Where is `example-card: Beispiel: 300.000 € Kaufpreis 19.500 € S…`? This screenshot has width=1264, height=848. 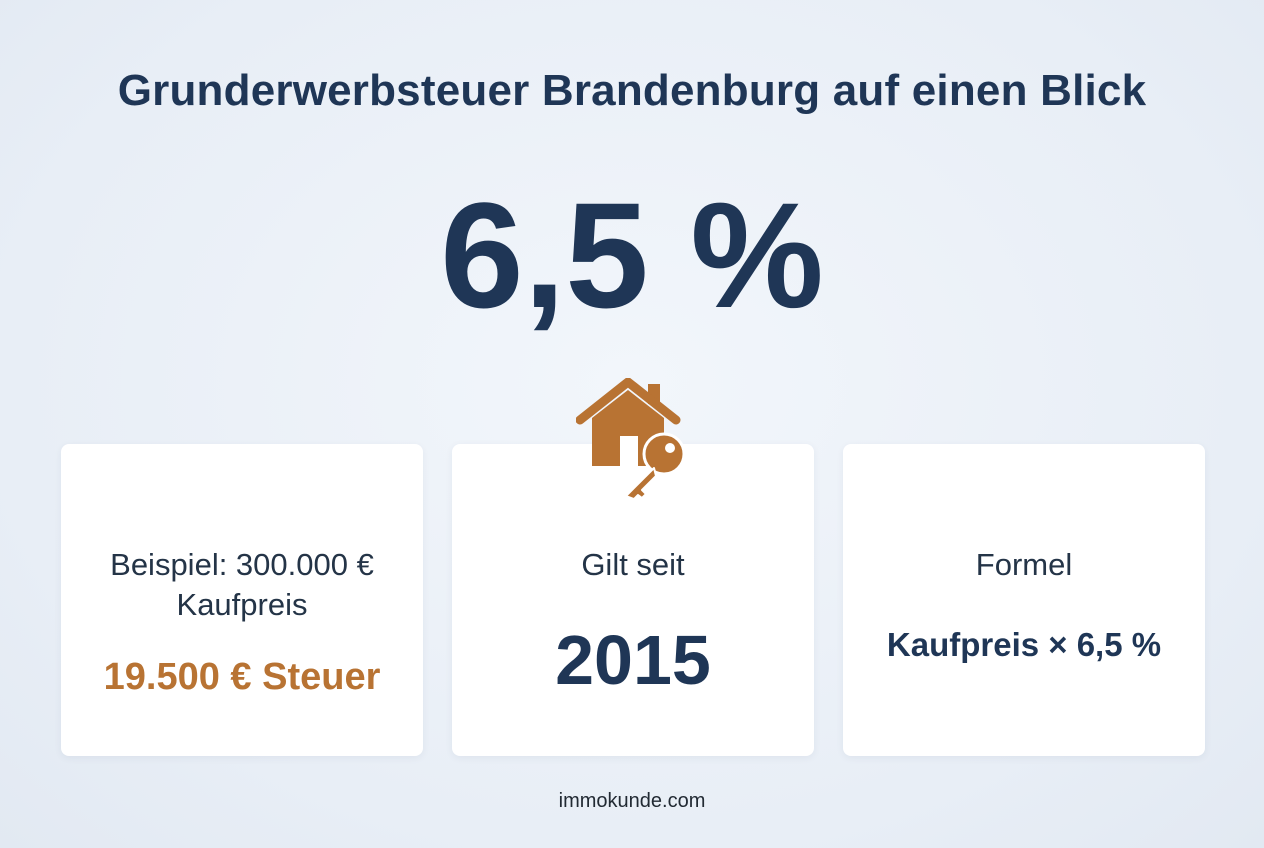
example-card: Beispiel: 300.000 € Kaufpreis 19.500 € S… is located at coordinates (242, 600).